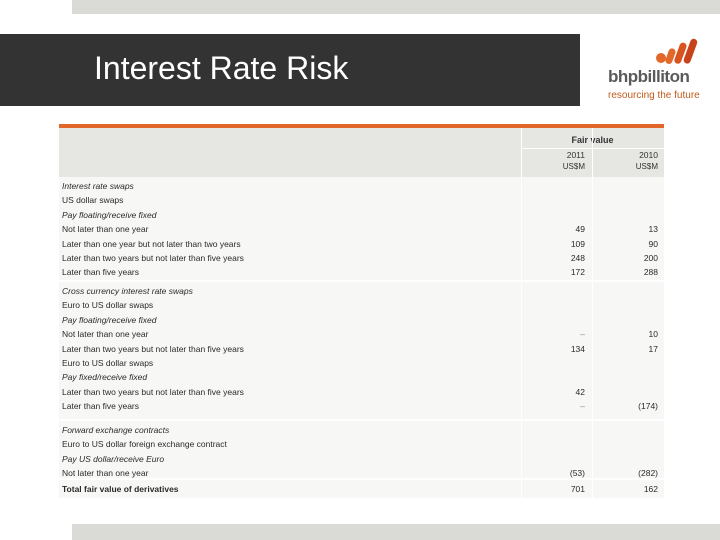  Describe the element at coordinates (116, 430) in the screenshot. I see `row-label: Forward exchange contracts` at that location.